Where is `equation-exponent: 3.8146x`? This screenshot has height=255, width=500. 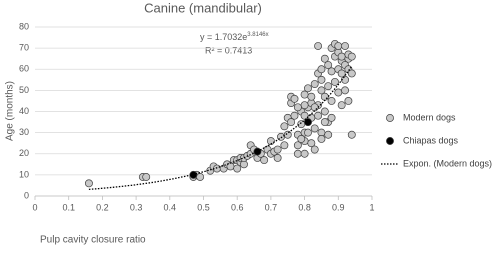 equation-exponent: 3.8146x is located at coordinates (257, 35).